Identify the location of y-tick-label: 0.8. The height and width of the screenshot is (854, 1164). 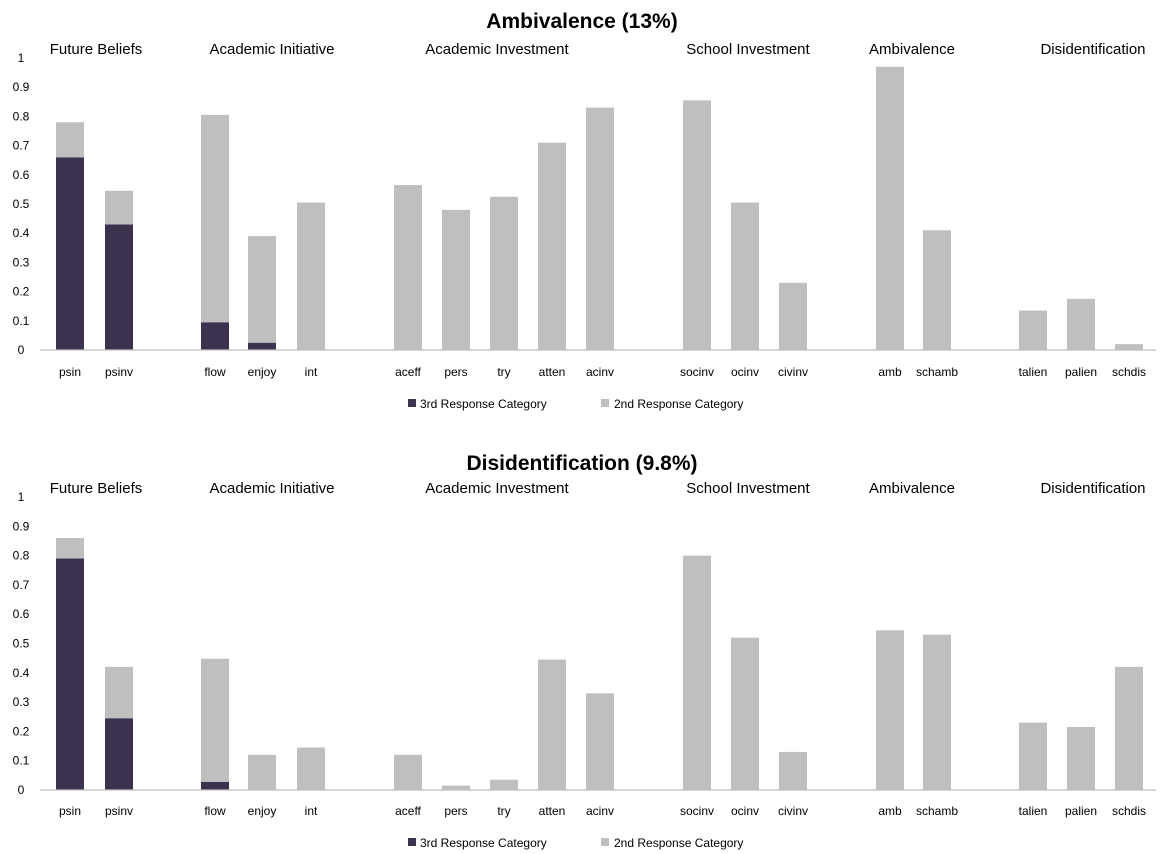
(21, 116).